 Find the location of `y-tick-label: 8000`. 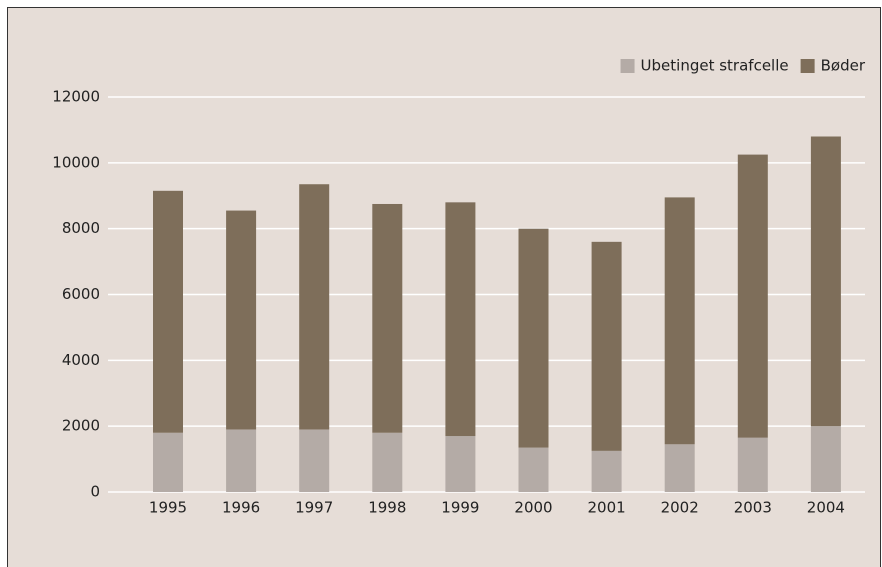

y-tick-label: 8000 is located at coordinates (81, 228).